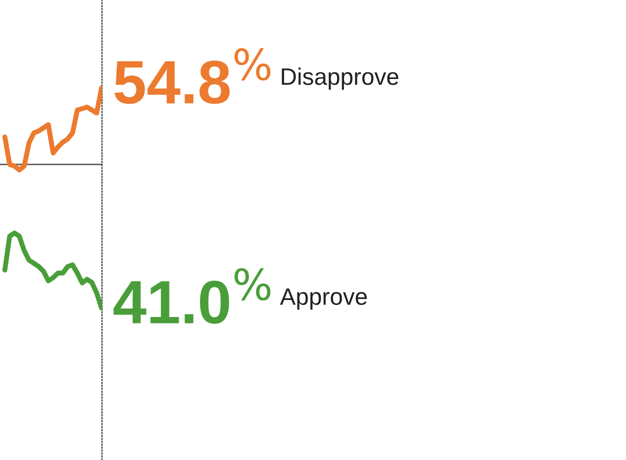 Image resolution: width=626 pixels, height=460 pixels. What do you see at coordinates (192, 76) in the screenshot?
I see `data-label: 54.8$^{%}$` at bounding box center [192, 76].